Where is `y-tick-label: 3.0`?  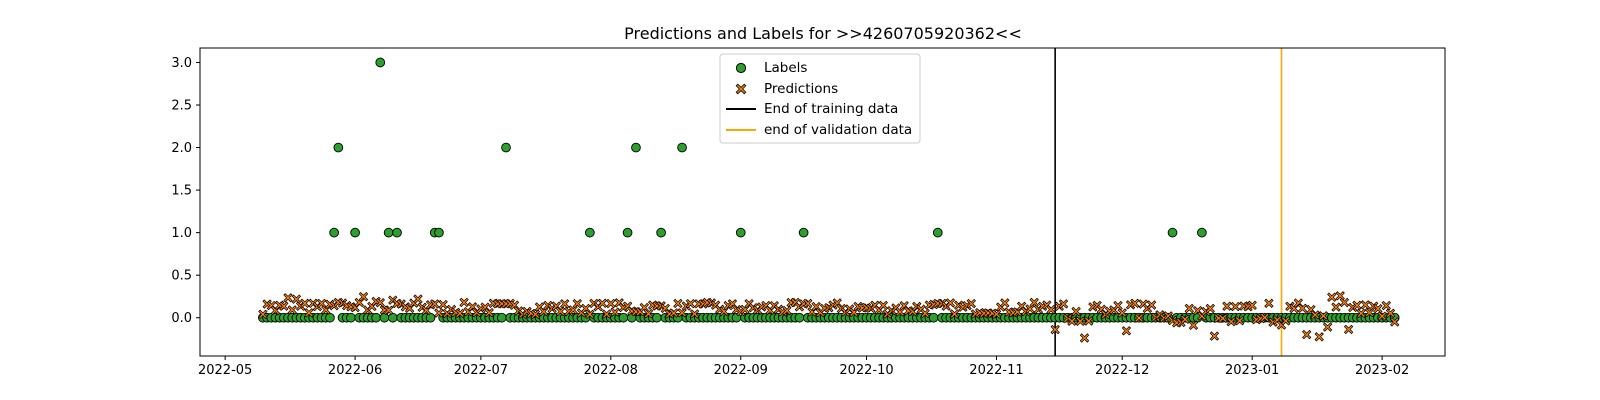
y-tick-label: 3.0 is located at coordinates (181, 63).